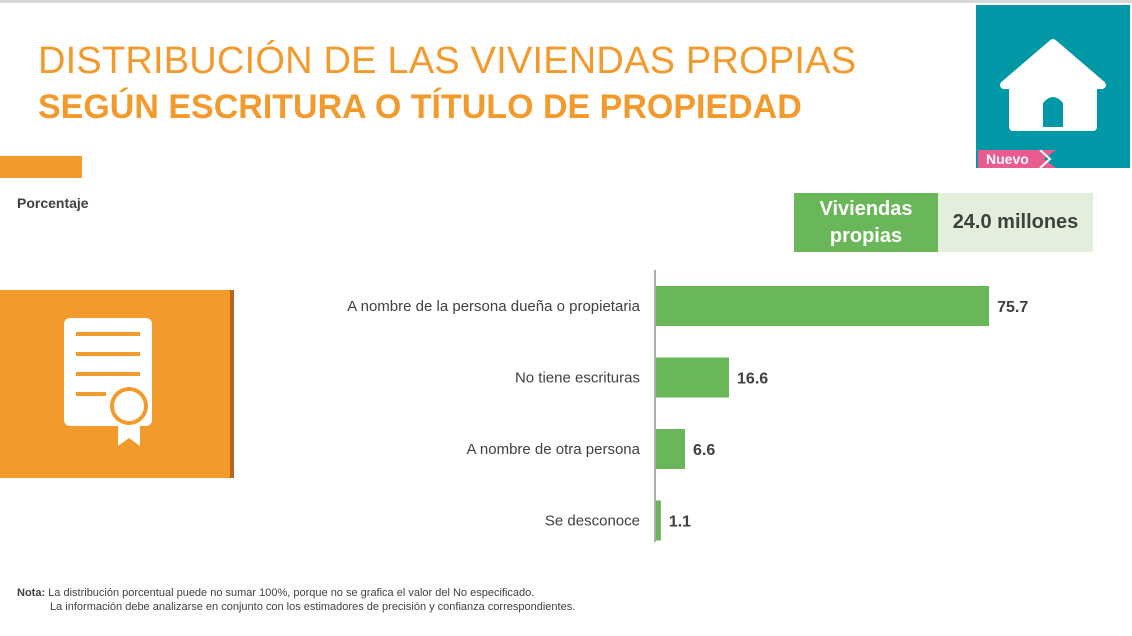 This screenshot has height=636, width=1132. I want to click on summary-label-line1: Viviendas, so click(866, 208).